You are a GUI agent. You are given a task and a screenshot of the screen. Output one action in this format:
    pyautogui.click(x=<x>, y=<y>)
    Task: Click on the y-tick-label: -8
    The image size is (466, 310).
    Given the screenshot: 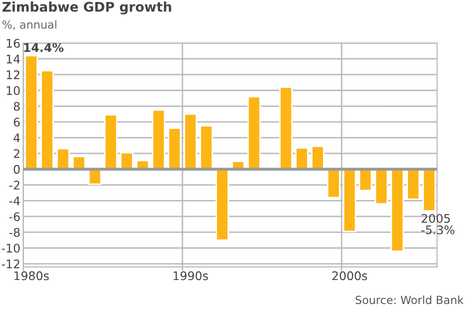 What is the action you would take?
    pyautogui.click(x=14, y=232)
    